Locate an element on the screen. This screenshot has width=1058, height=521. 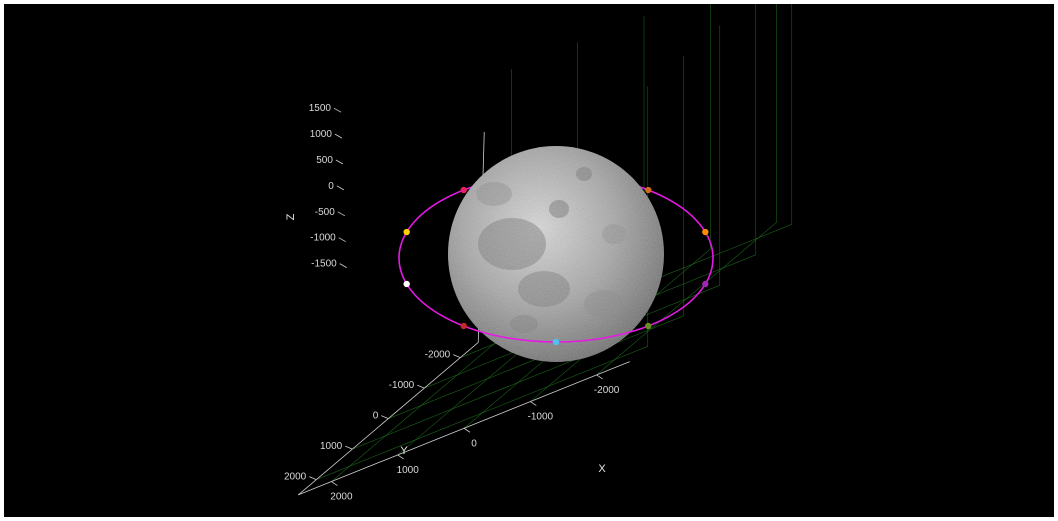
y-tick-label: 1000 is located at coordinates (331, 446).